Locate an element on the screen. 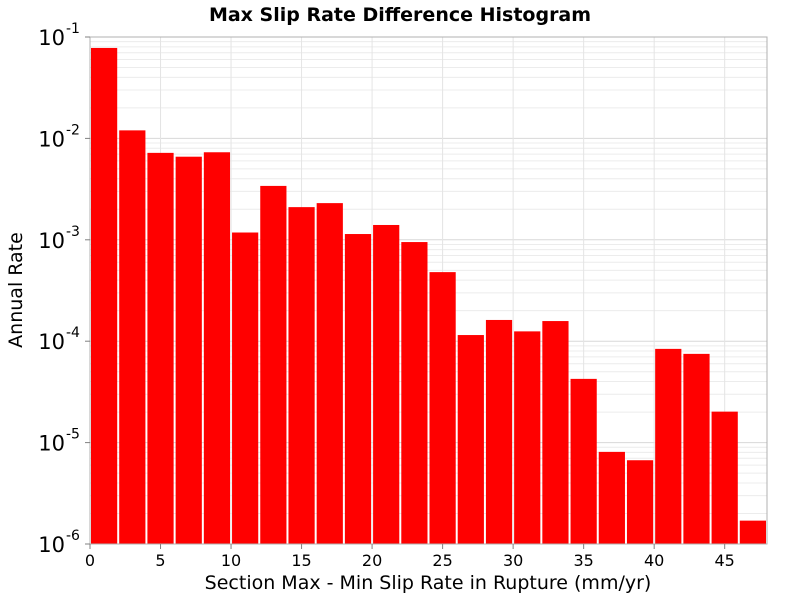 The width and height of the screenshot is (800, 600). y-axis-label: Annual Rate is located at coordinates (16, 290).